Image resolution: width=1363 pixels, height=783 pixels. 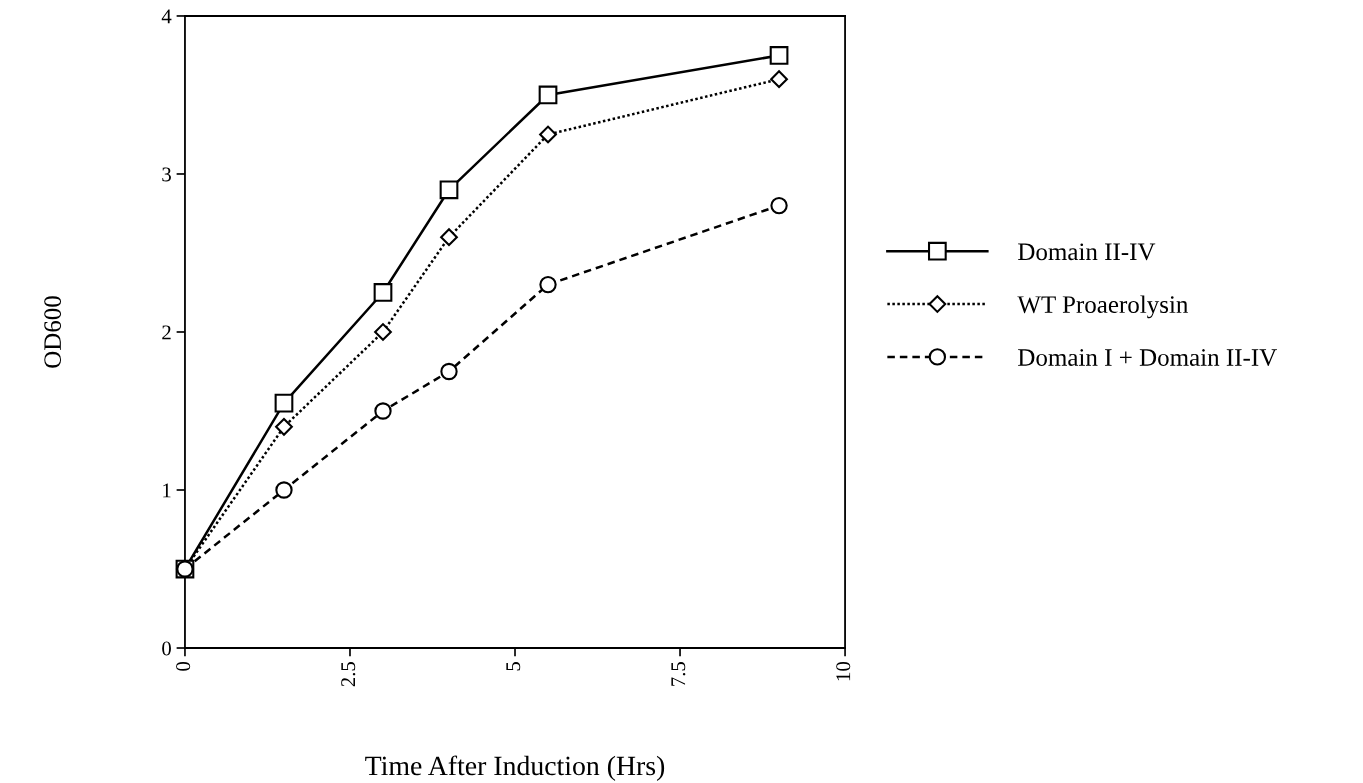 What do you see at coordinates (1087, 252) in the screenshot?
I see `legend-label: Domain II-IV` at bounding box center [1087, 252].